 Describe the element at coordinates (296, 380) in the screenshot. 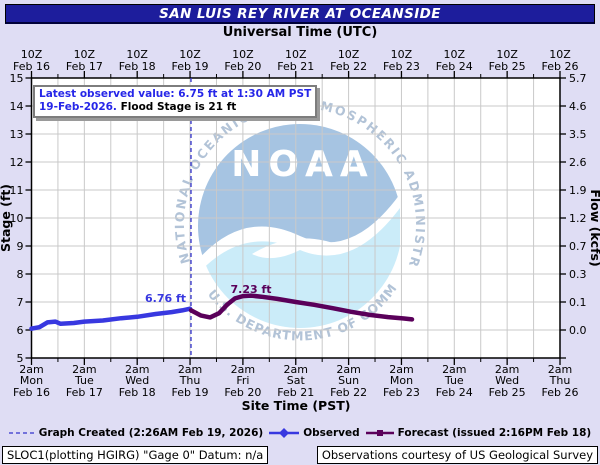

I see `pst-day-label: Sat` at that location.